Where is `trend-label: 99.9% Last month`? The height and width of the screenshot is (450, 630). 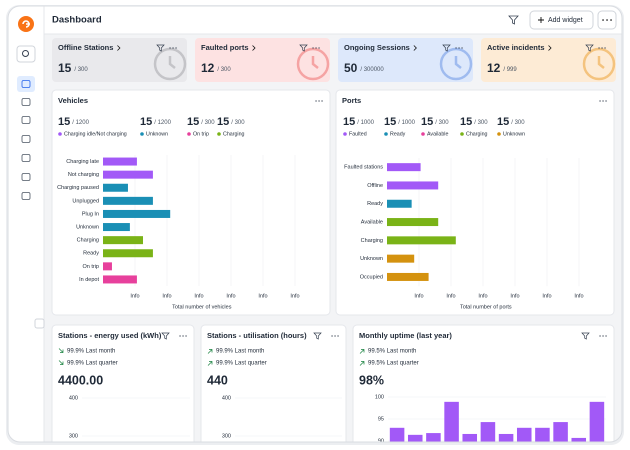 trend-label: 99.9% Last month is located at coordinates (91, 352).